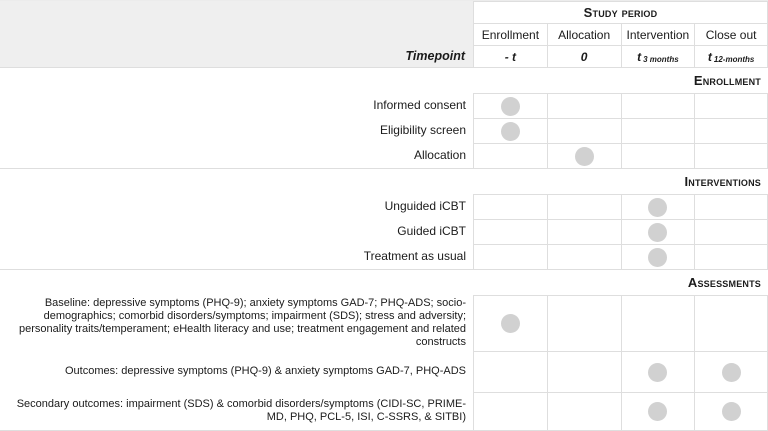 The width and height of the screenshot is (768, 431). Describe the element at coordinates (657, 34) in the screenshot. I see `column-header-intervention: Intervention` at that location.